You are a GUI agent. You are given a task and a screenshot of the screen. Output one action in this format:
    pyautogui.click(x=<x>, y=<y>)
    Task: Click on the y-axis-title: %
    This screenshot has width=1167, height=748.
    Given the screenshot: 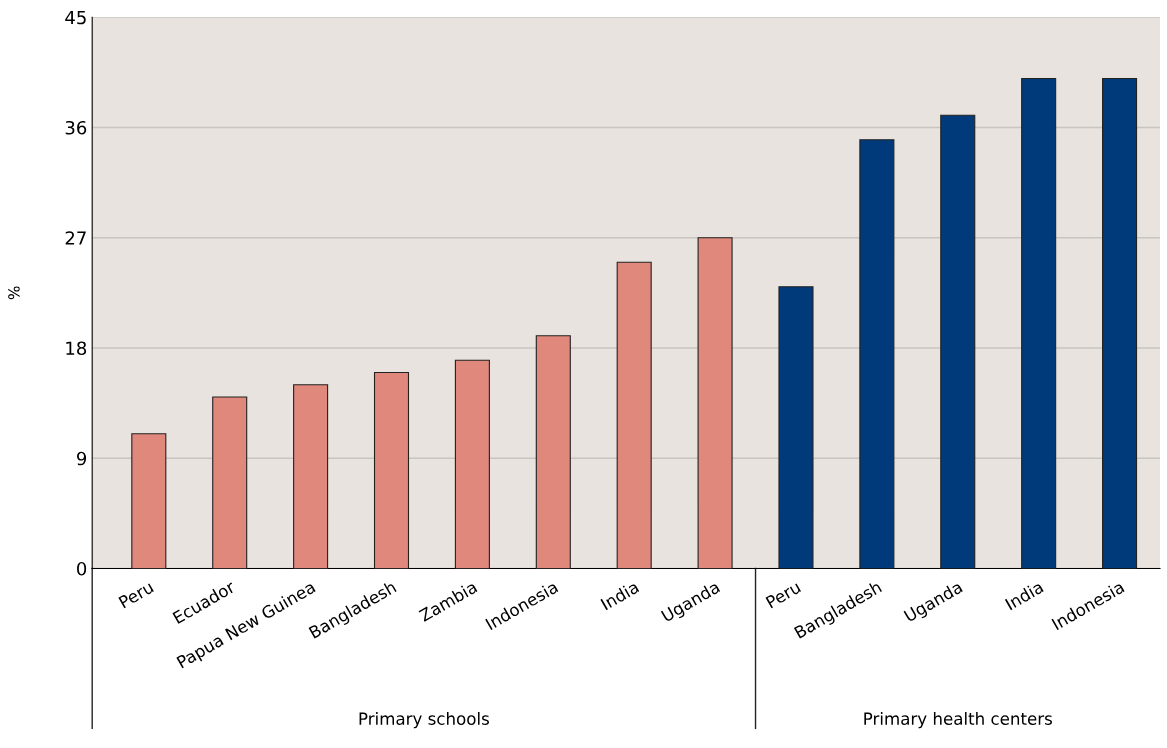 What is the action you would take?
    pyautogui.click(x=14, y=293)
    